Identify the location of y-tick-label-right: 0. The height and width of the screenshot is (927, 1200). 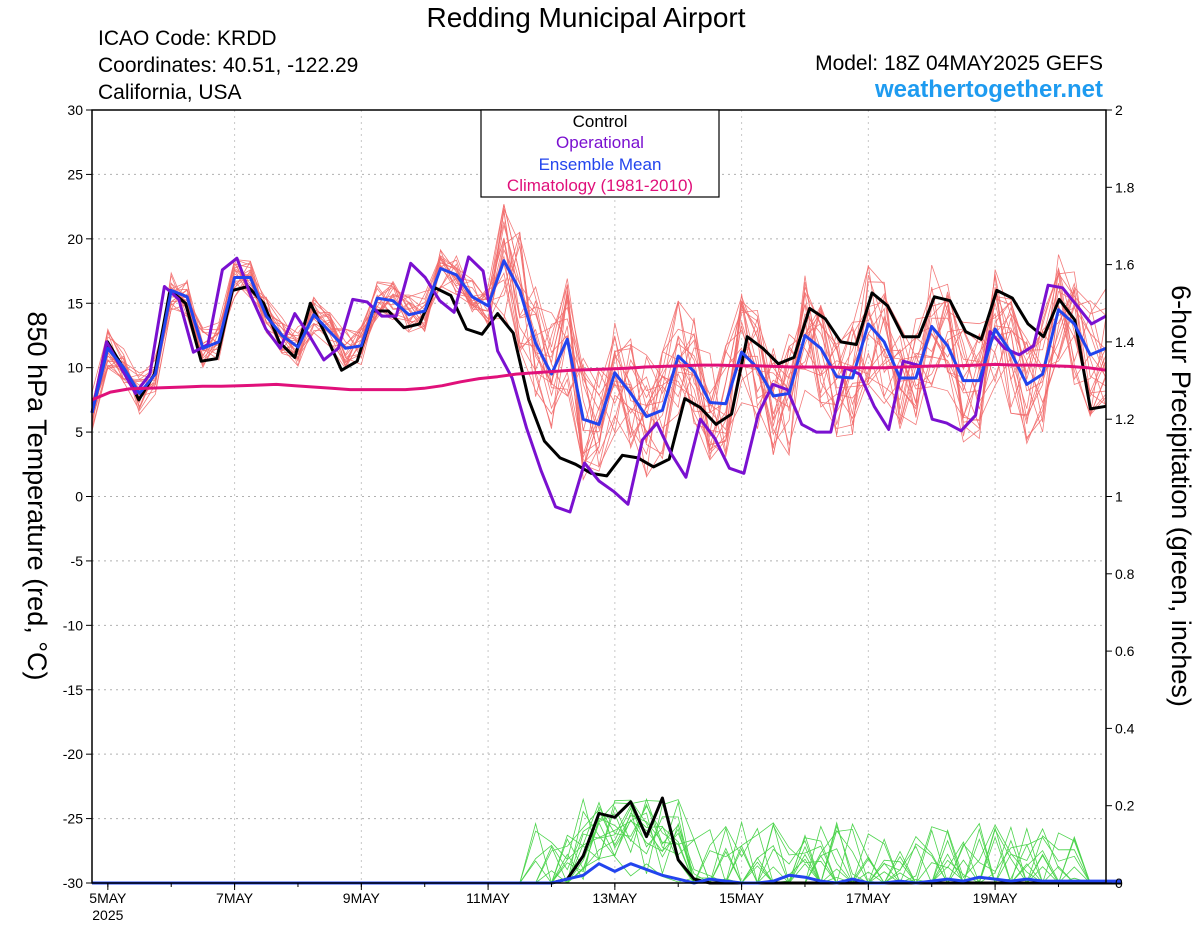
(1119, 883).